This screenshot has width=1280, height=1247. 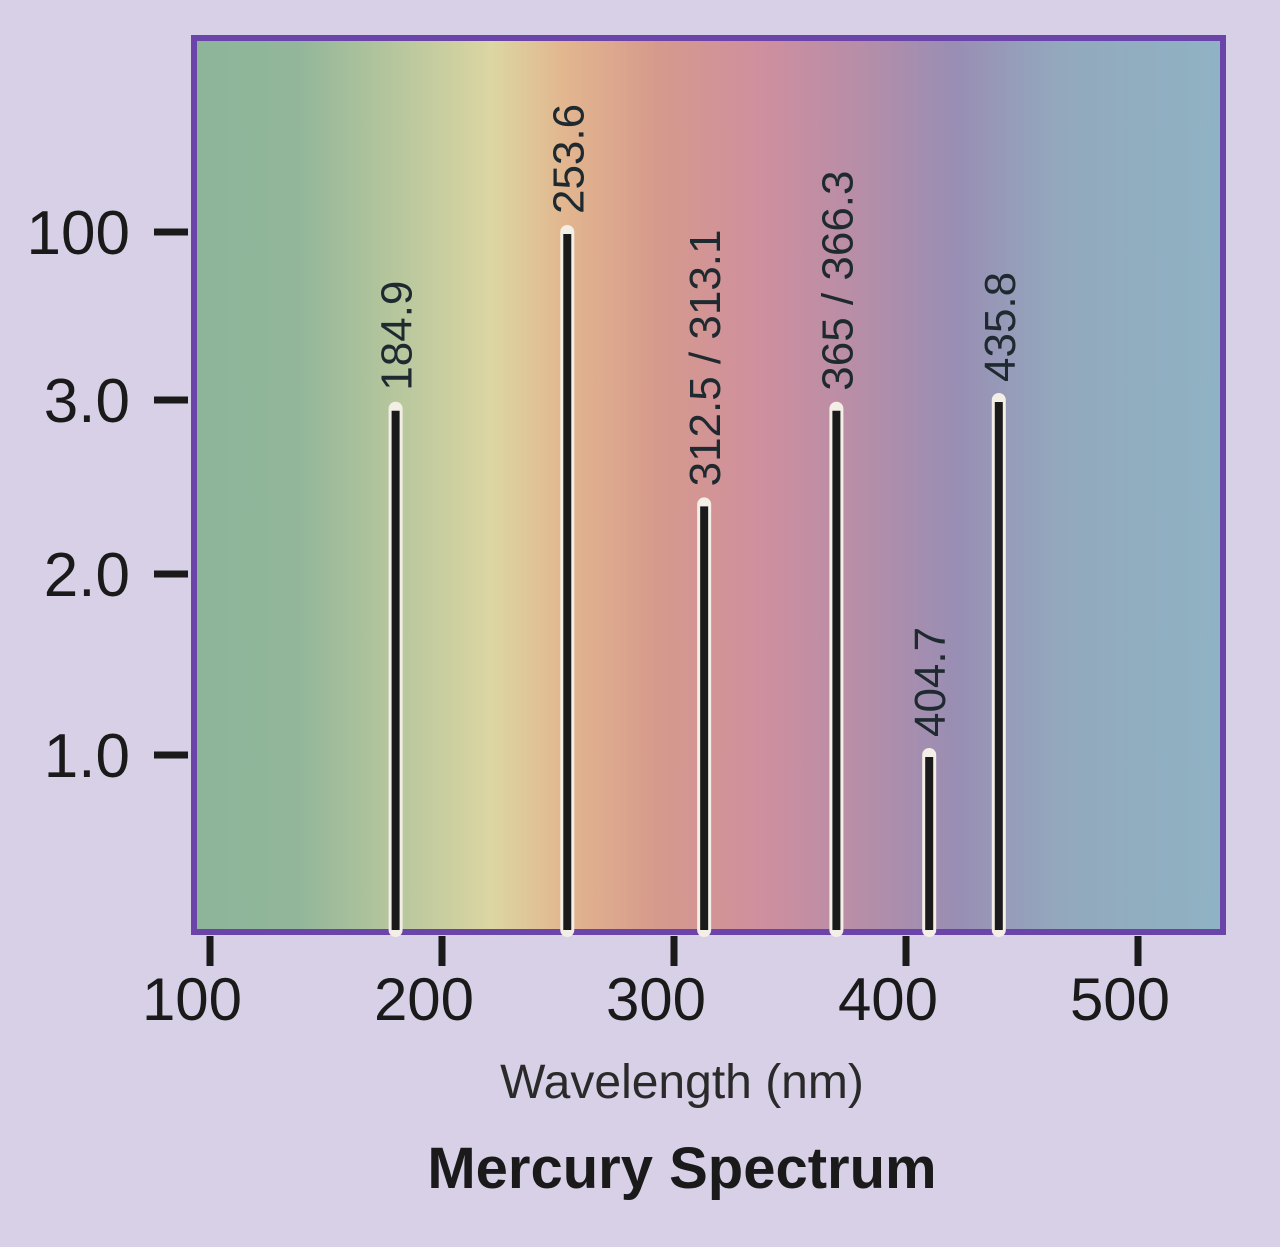 What do you see at coordinates (87, 756) in the screenshot?
I see `y-tick-label: 1.0` at bounding box center [87, 756].